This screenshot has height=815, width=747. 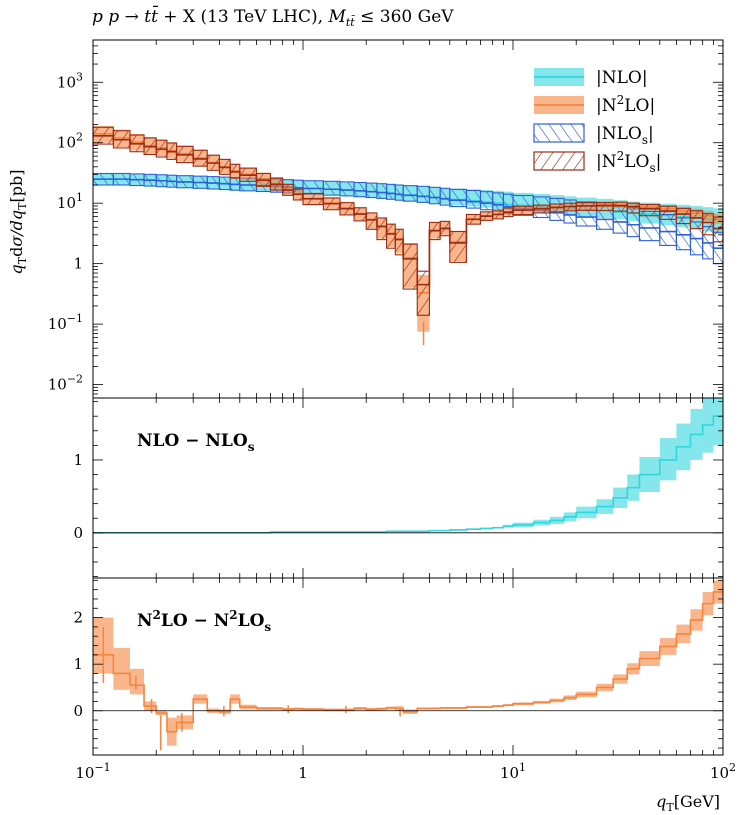 What do you see at coordinates (625, 104) in the screenshot?
I see `legend-label: |N2LO|` at bounding box center [625, 104].